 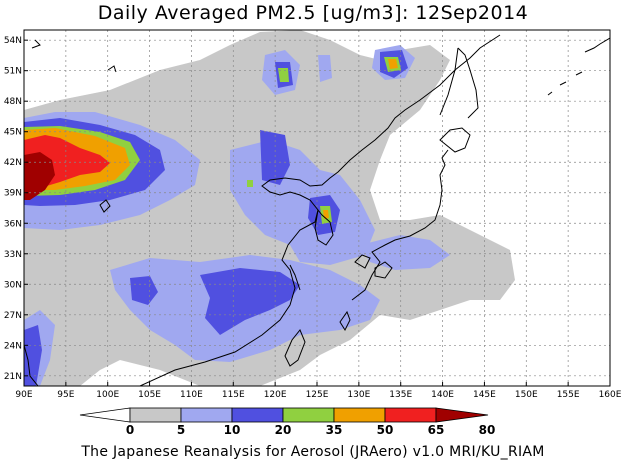 I want to click on lat-tick-label: 51N, so click(x=13, y=72).